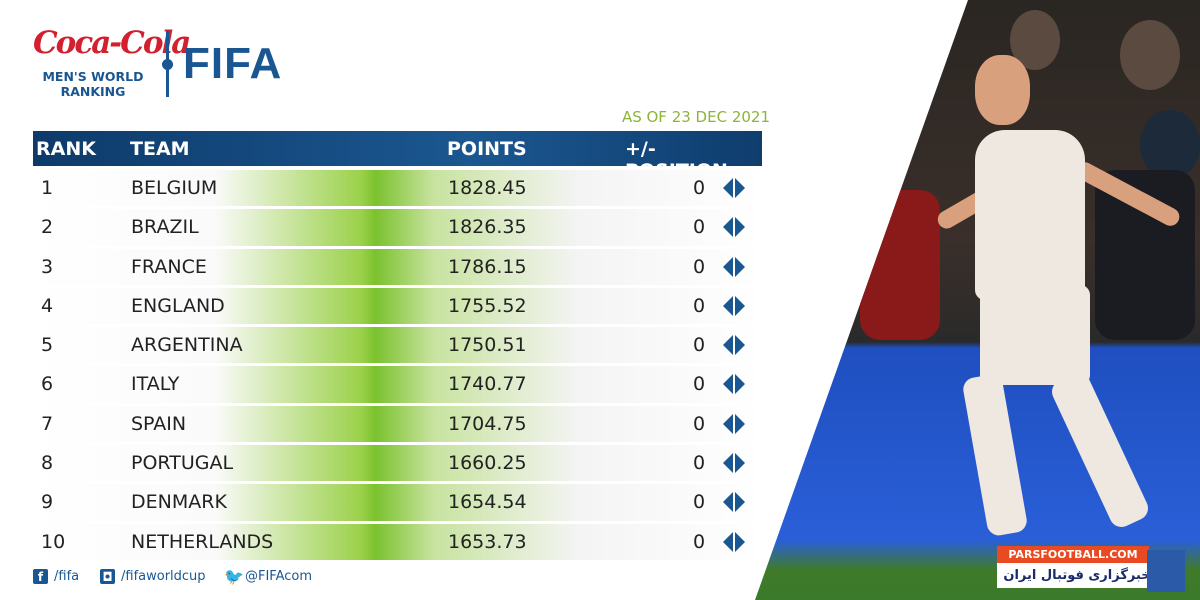 The image size is (1200, 600). What do you see at coordinates (165, 227) in the screenshot?
I see `team-name: BRAZIL` at bounding box center [165, 227].